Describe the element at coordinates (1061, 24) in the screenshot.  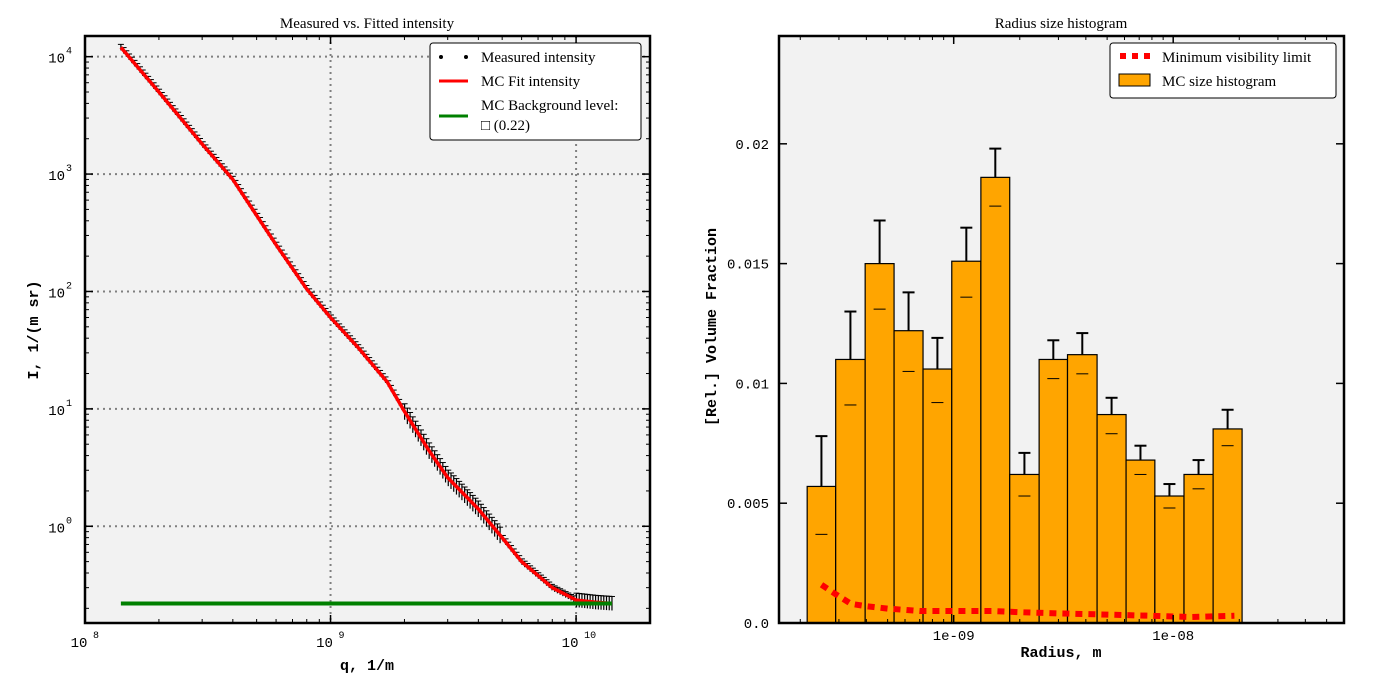
I see `chart-title-right: Radius size histogram` at that location.